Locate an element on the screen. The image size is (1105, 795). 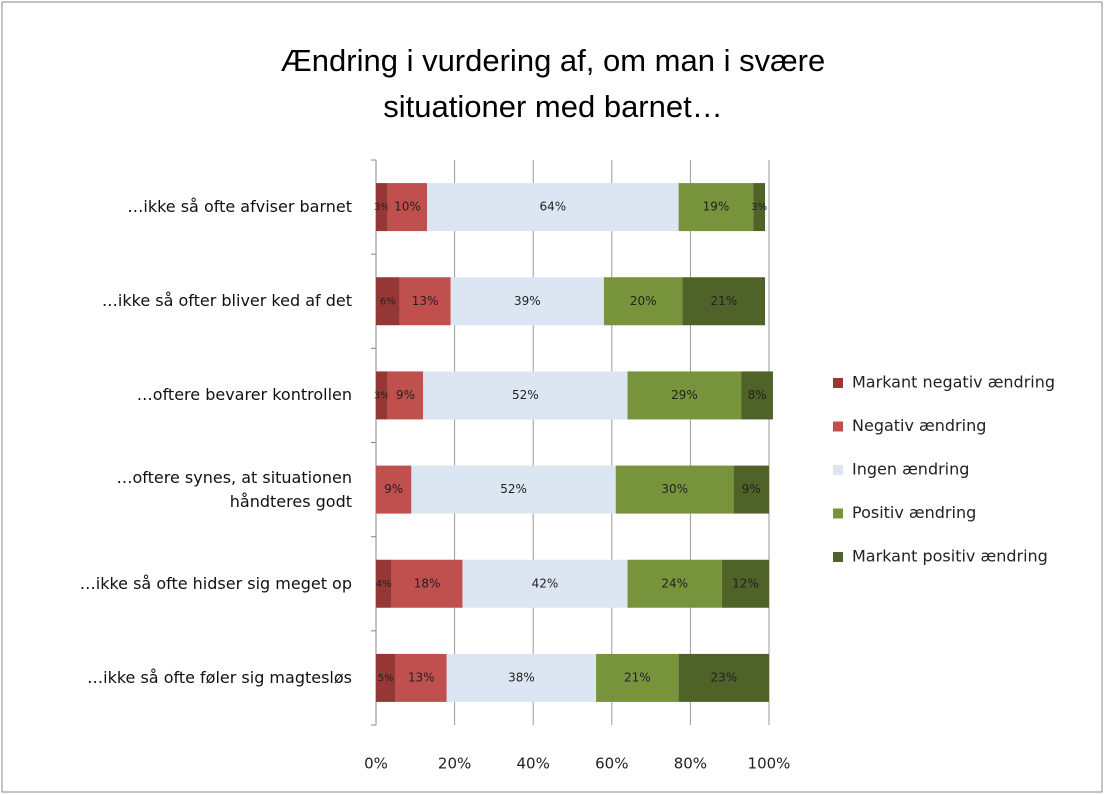
data-label: 19% is located at coordinates (716, 207).